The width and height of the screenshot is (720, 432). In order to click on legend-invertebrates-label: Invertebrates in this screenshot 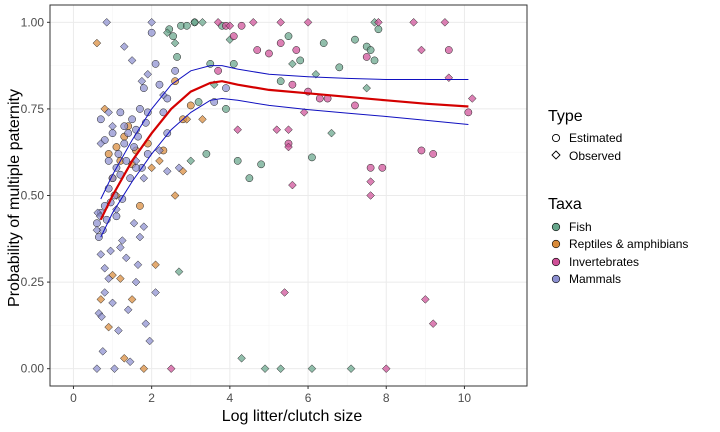, I will do `click(604, 262)`.